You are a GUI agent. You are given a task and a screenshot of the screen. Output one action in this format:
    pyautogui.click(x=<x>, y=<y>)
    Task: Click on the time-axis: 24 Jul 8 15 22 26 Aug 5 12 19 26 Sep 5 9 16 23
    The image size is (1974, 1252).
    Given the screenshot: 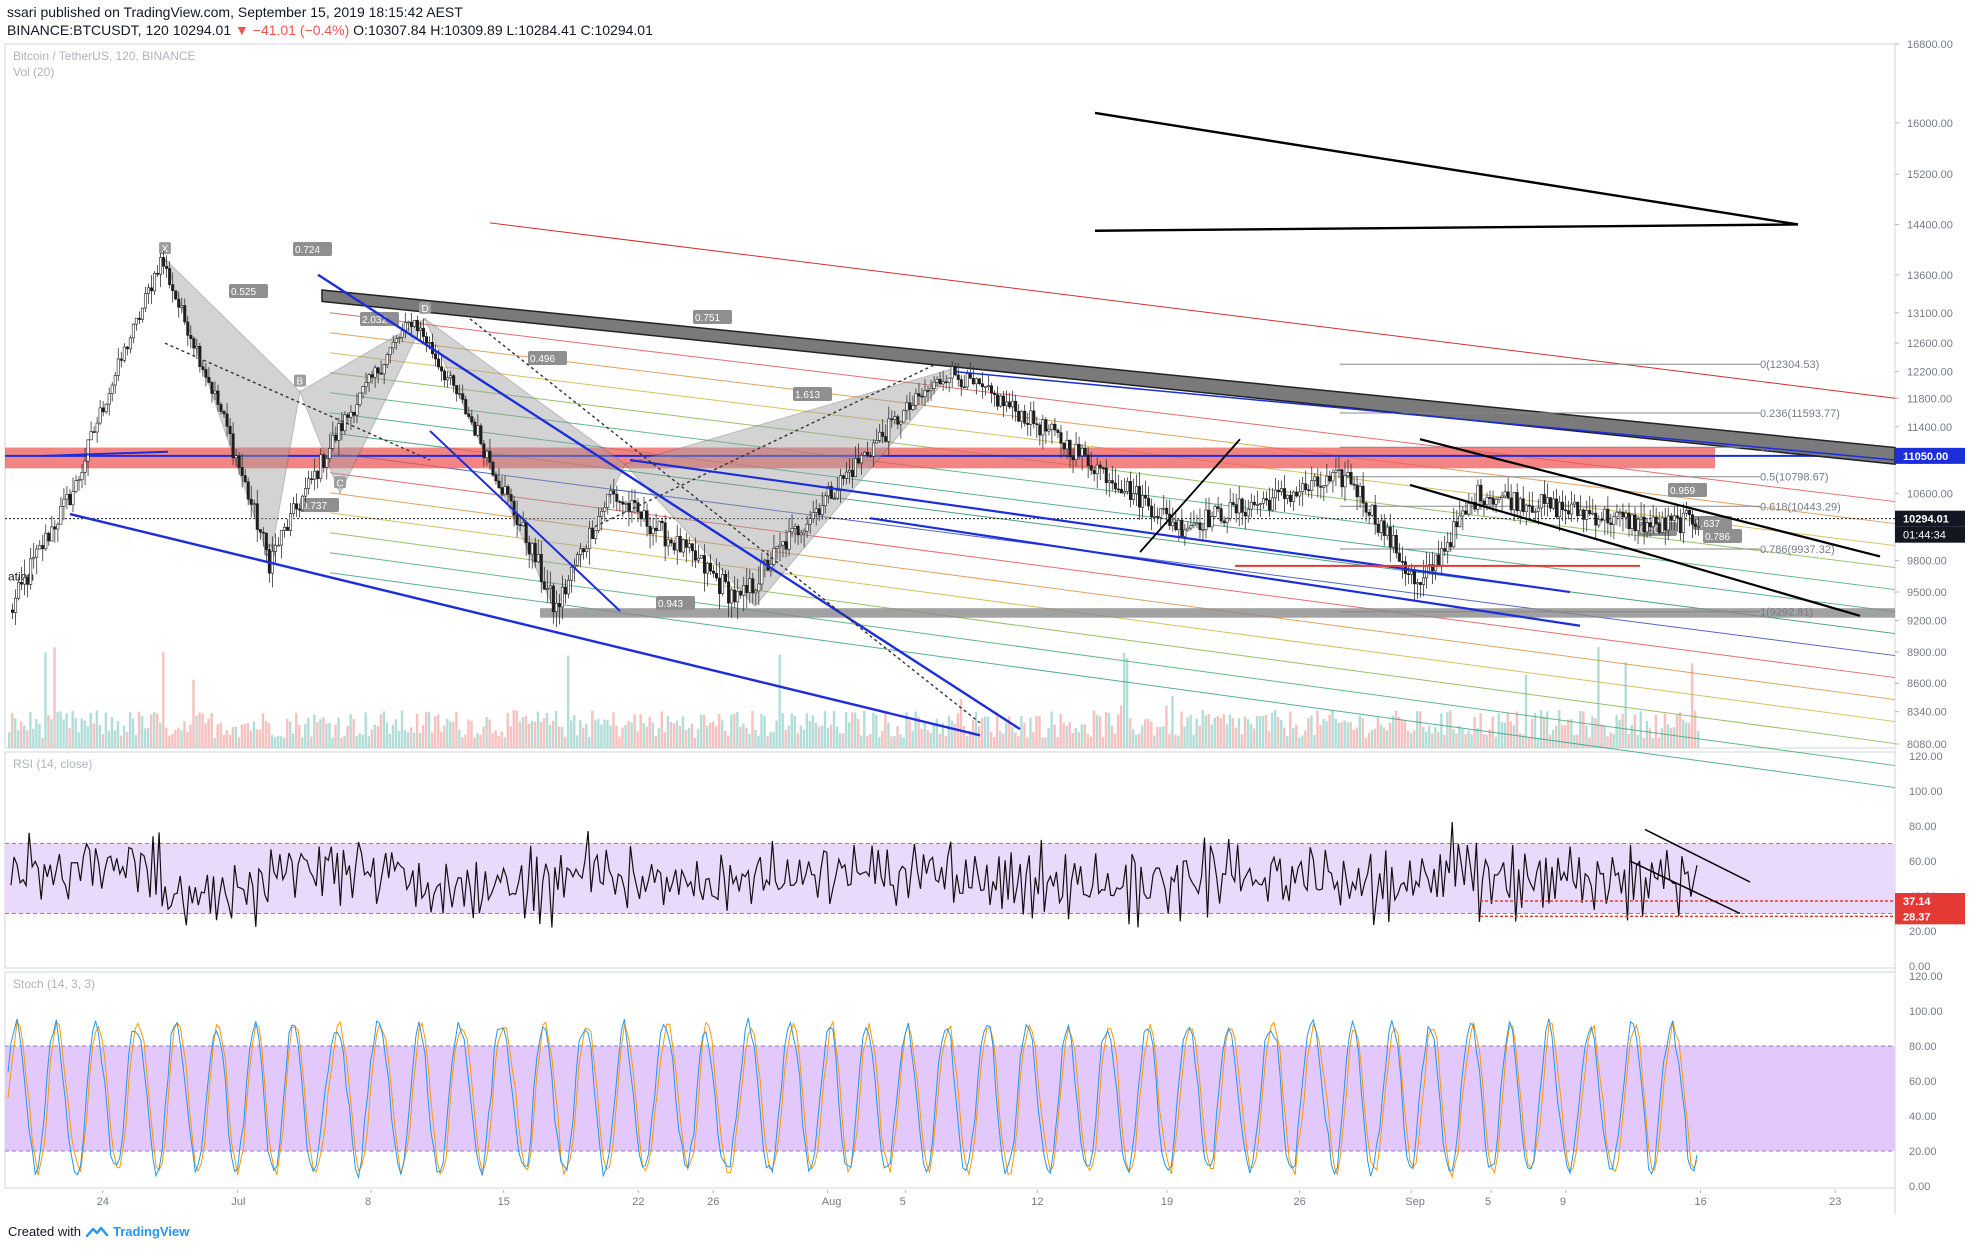 What is the action you would take?
    pyautogui.click(x=969, y=1199)
    